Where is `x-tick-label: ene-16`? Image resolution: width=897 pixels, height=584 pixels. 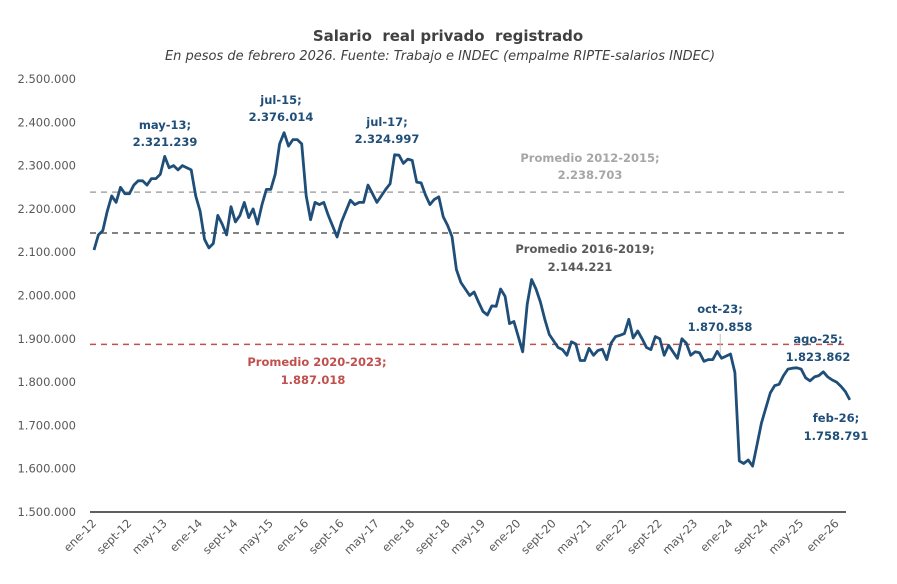 x-tick-label: ene-16 is located at coordinates (292, 535).